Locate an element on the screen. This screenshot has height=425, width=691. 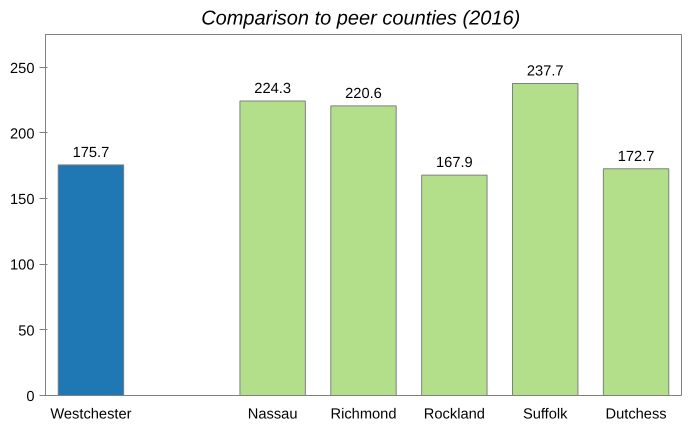
data-label: 167.9 is located at coordinates (454, 163).